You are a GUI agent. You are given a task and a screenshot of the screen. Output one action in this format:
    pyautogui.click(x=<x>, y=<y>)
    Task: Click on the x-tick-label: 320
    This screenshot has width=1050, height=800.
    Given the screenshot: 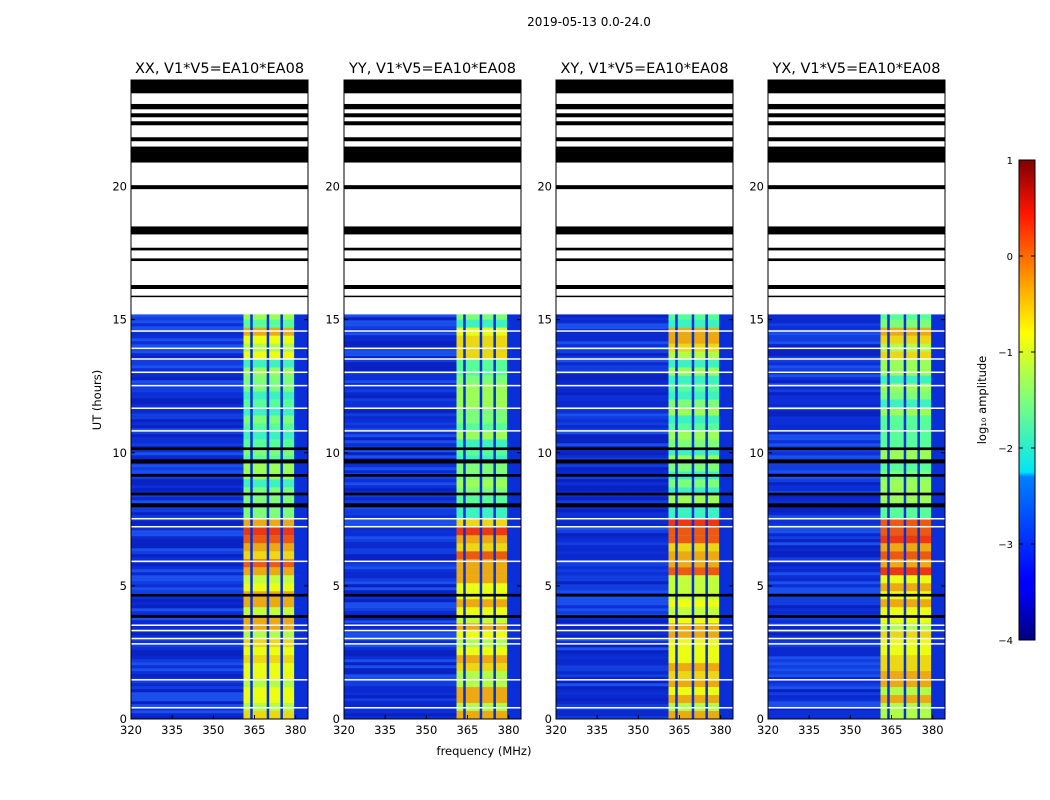 What is the action you would take?
    pyautogui.click(x=768, y=730)
    